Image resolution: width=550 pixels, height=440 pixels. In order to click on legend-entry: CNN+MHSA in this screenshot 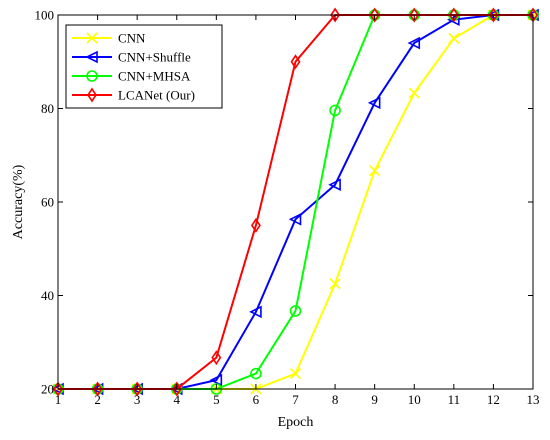, I will do `click(131, 76)`.